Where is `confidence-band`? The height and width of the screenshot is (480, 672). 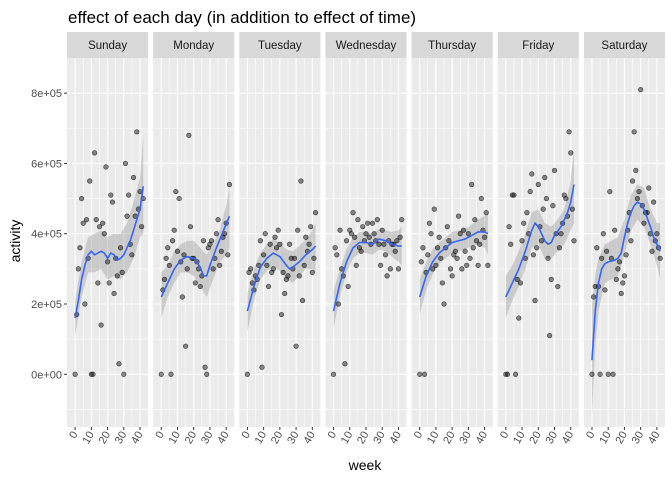
confidence-band is located at coordinates (453, 263).